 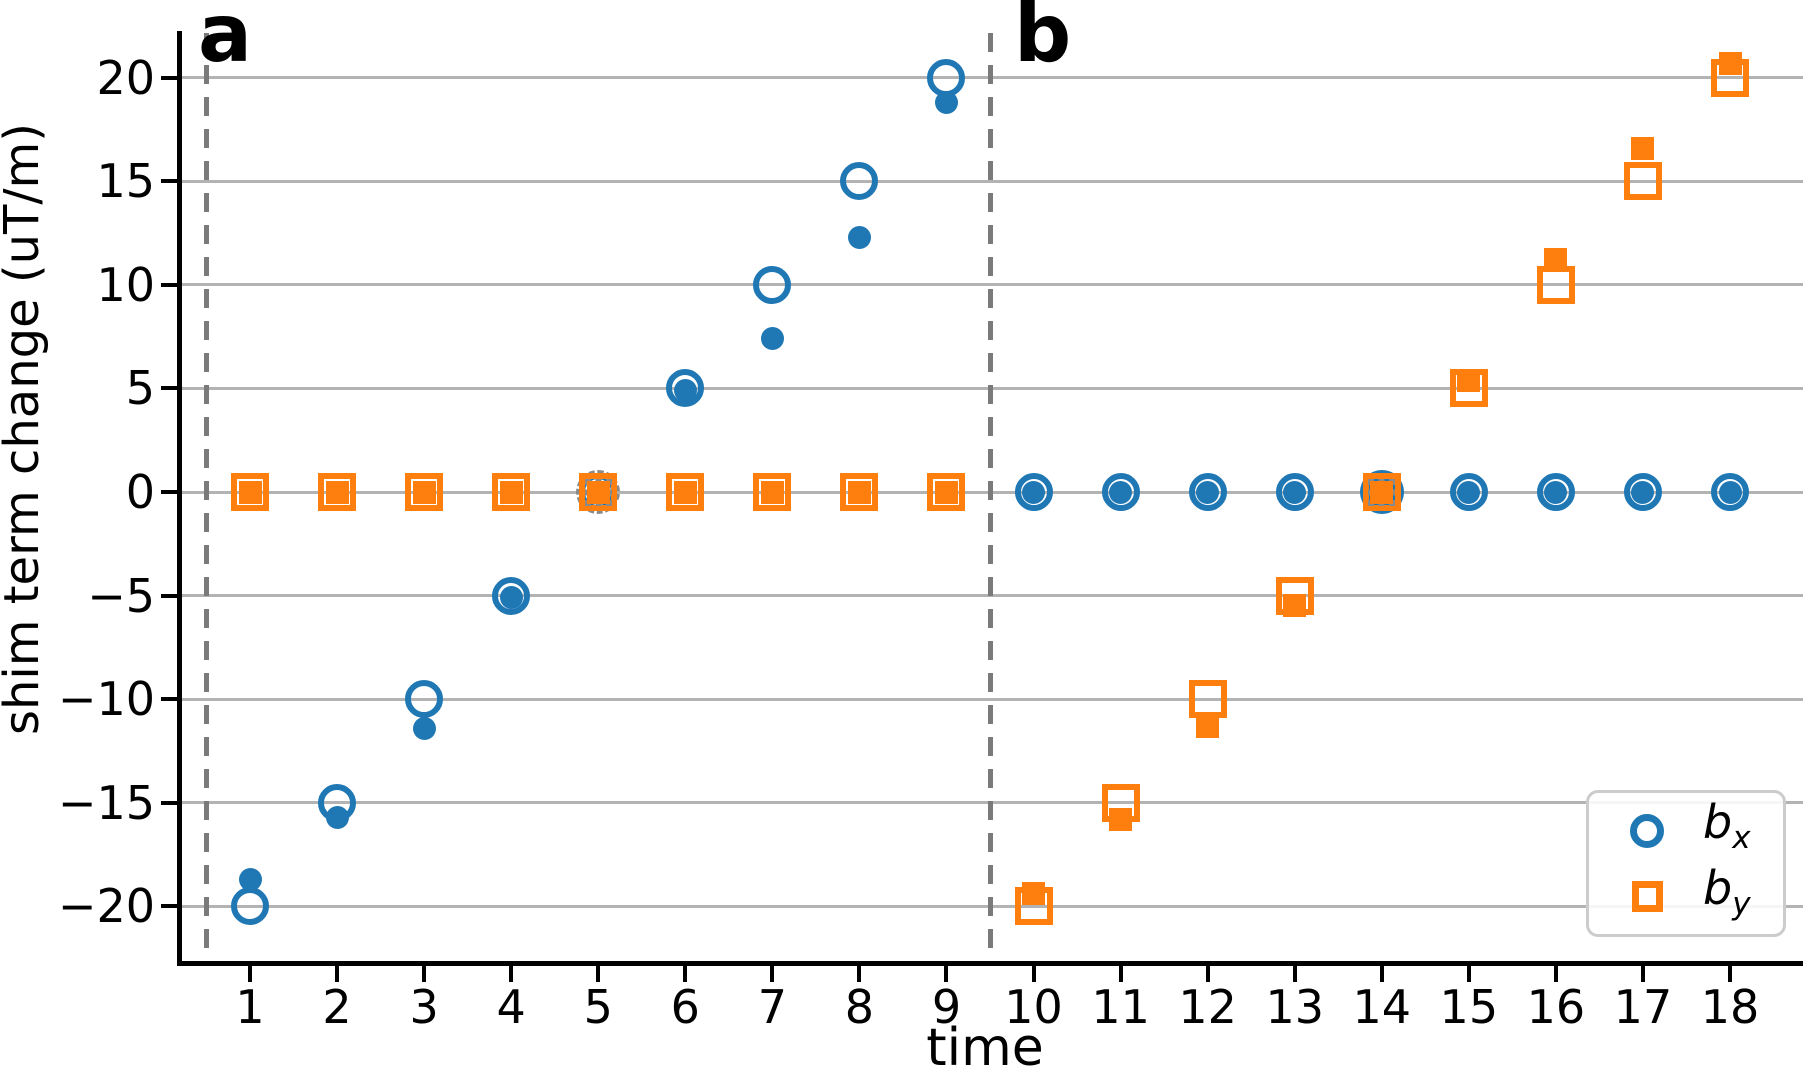 I want to click on y-tick--15, so click(x=169, y=802).